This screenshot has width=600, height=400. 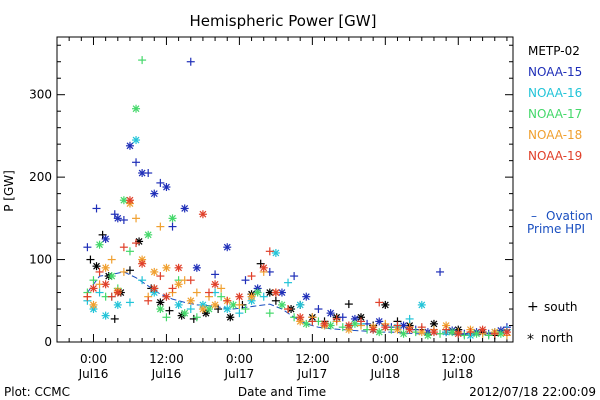 What do you see at coordinates (458, 359) in the screenshot?
I see `x-tick-label: 12:00` at bounding box center [458, 359].